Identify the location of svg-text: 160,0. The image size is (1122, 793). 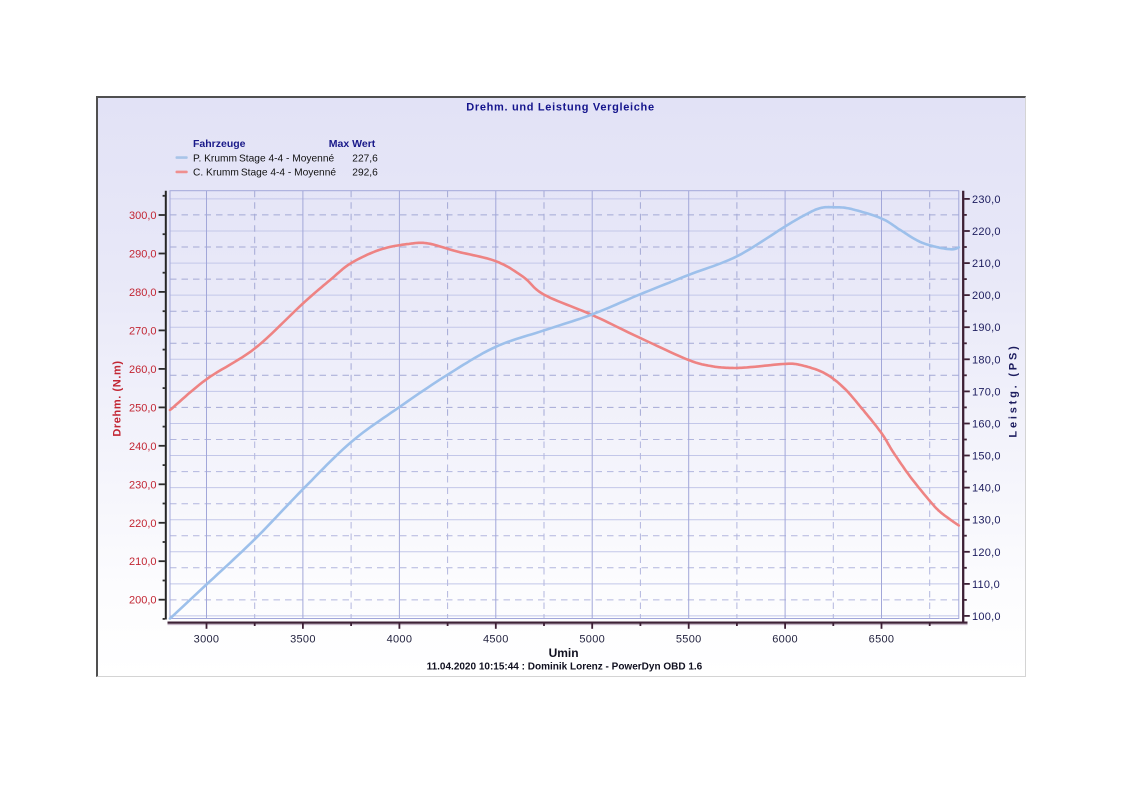
(986, 425).